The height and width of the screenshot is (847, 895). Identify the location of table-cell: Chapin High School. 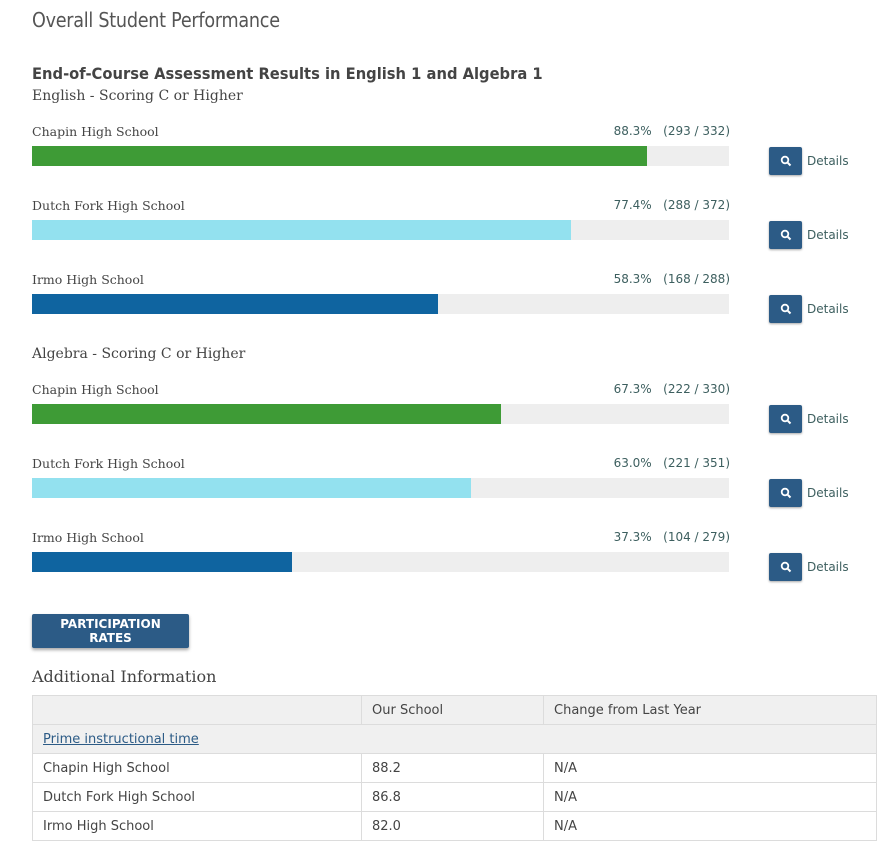
(197, 768).